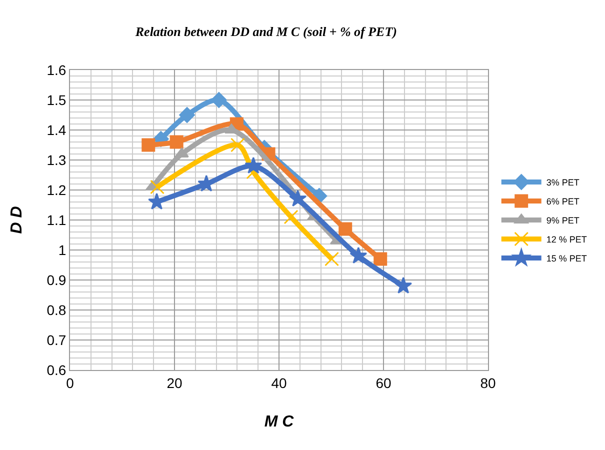 The image size is (605, 450). What do you see at coordinates (56, 130) in the screenshot?
I see `y-tick-label: 1.4` at bounding box center [56, 130].